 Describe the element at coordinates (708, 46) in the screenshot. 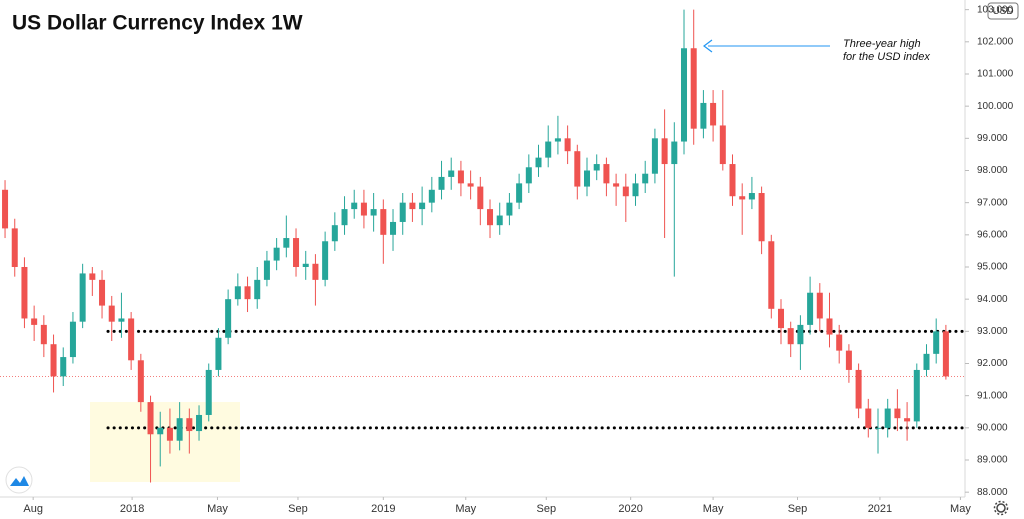

I see `annotation-arrowhead` at that location.